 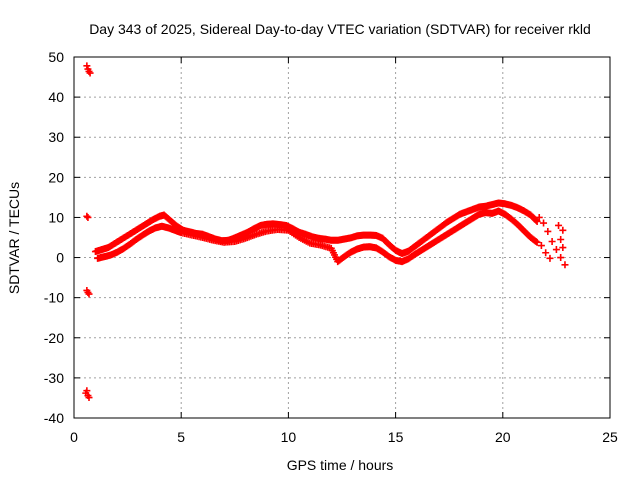 I want to click on x-tick-label: 10, so click(x=289, y=437).